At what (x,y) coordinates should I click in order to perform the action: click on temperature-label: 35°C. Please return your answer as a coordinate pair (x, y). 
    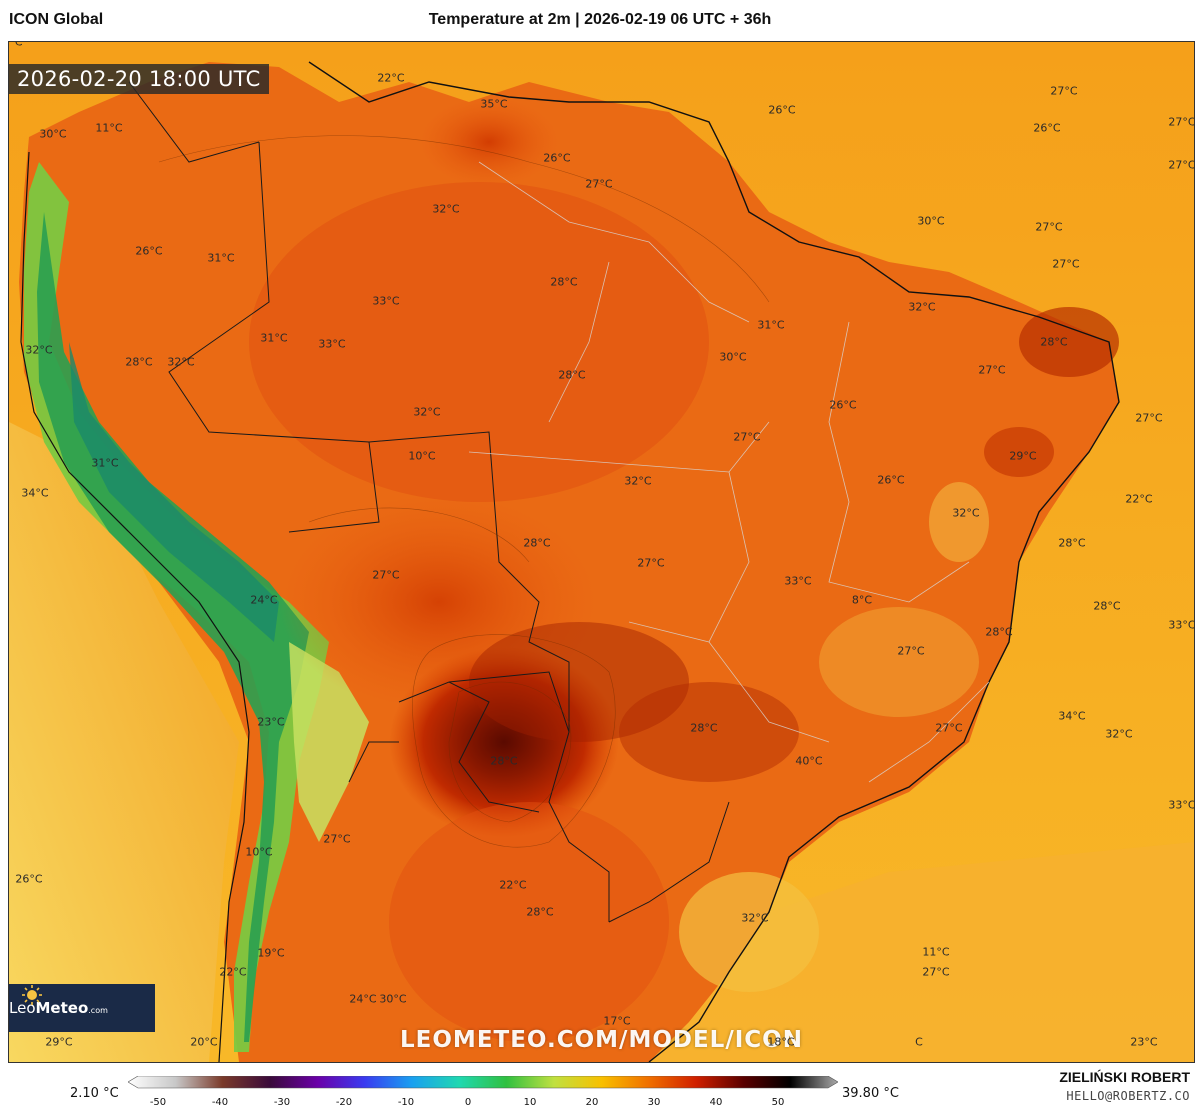
    Looking at the image, I should click on (494, 104).